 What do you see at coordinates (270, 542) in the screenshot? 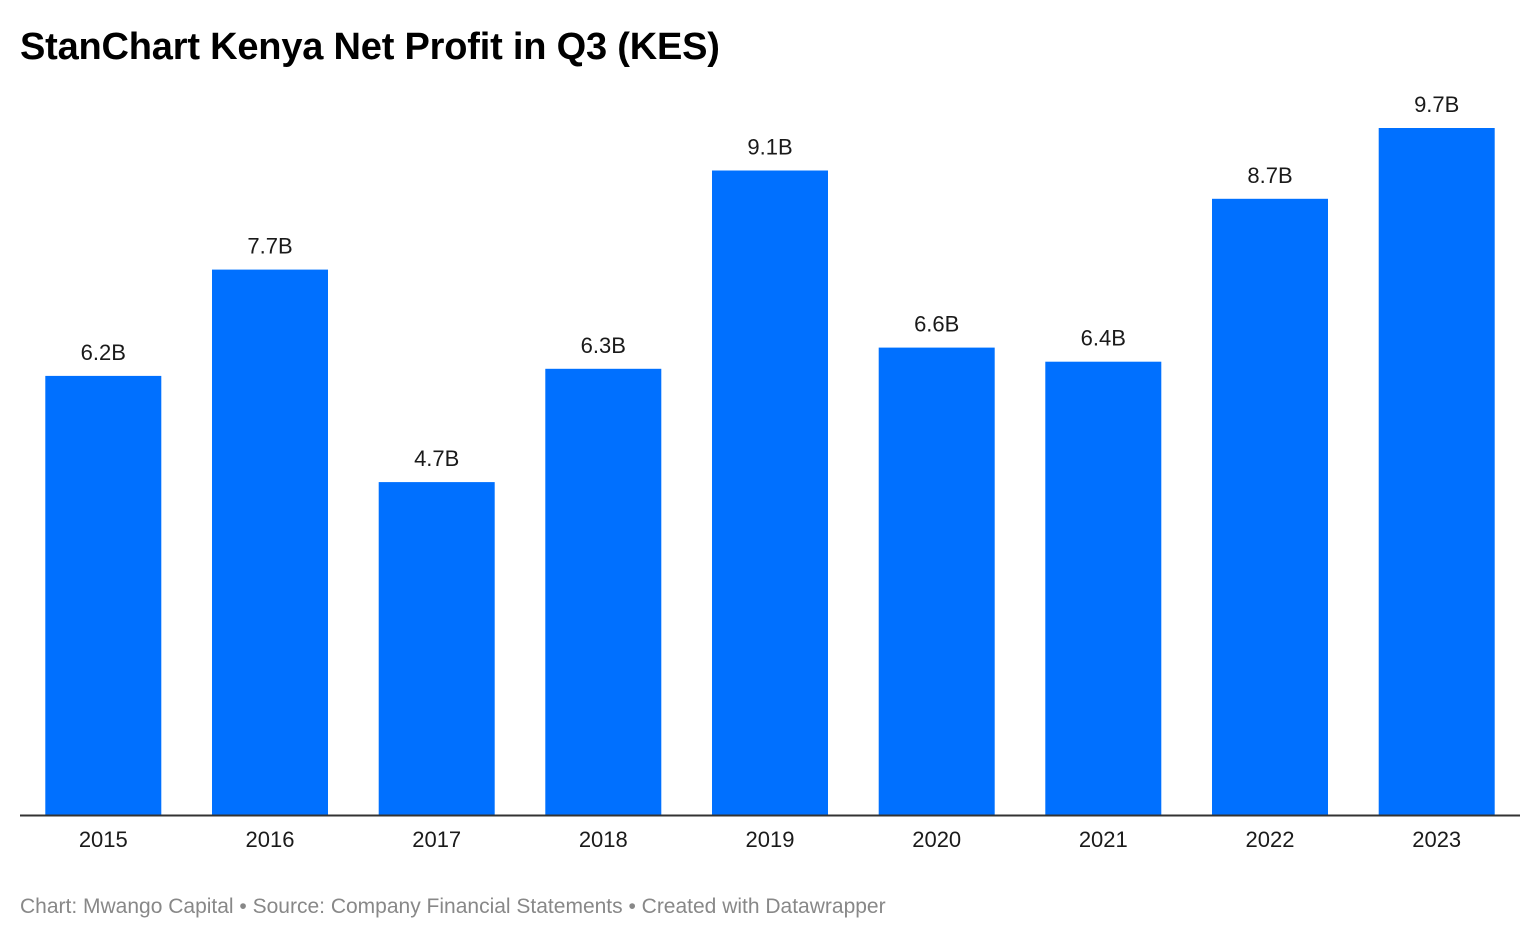
I see `bar-2016` at bounding box center [270, 542].